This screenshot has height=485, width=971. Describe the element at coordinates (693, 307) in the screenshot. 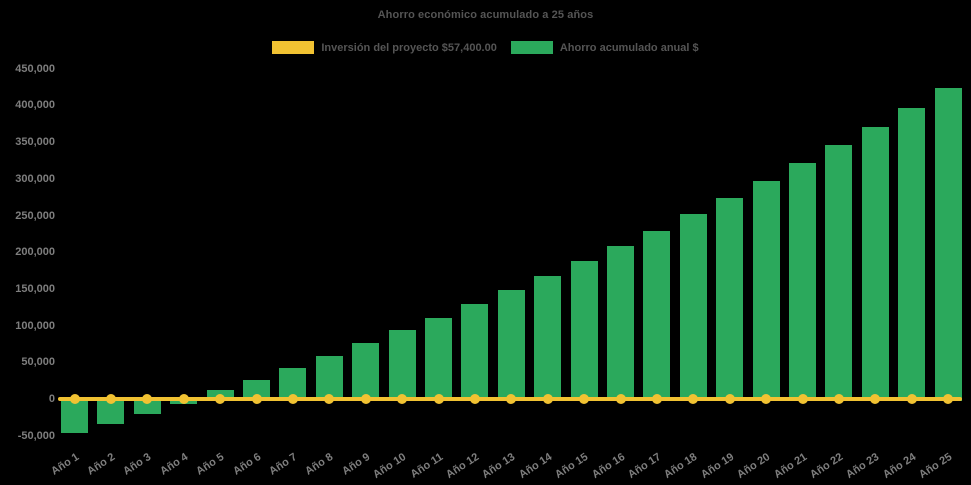

I see `bar-año-18` at that location.